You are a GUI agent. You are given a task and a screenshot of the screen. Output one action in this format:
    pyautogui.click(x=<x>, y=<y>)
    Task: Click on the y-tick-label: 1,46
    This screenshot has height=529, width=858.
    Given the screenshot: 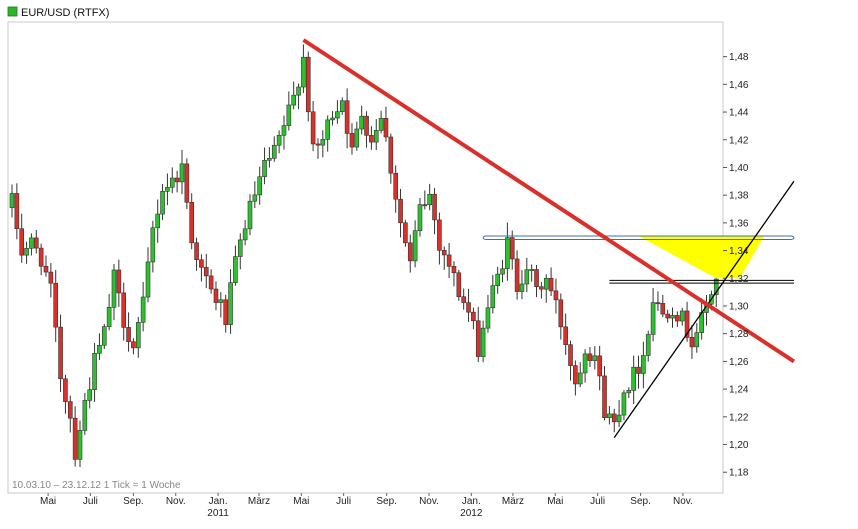 What is the action you would take?
    pyautogui.click(x=739, y=85)
    